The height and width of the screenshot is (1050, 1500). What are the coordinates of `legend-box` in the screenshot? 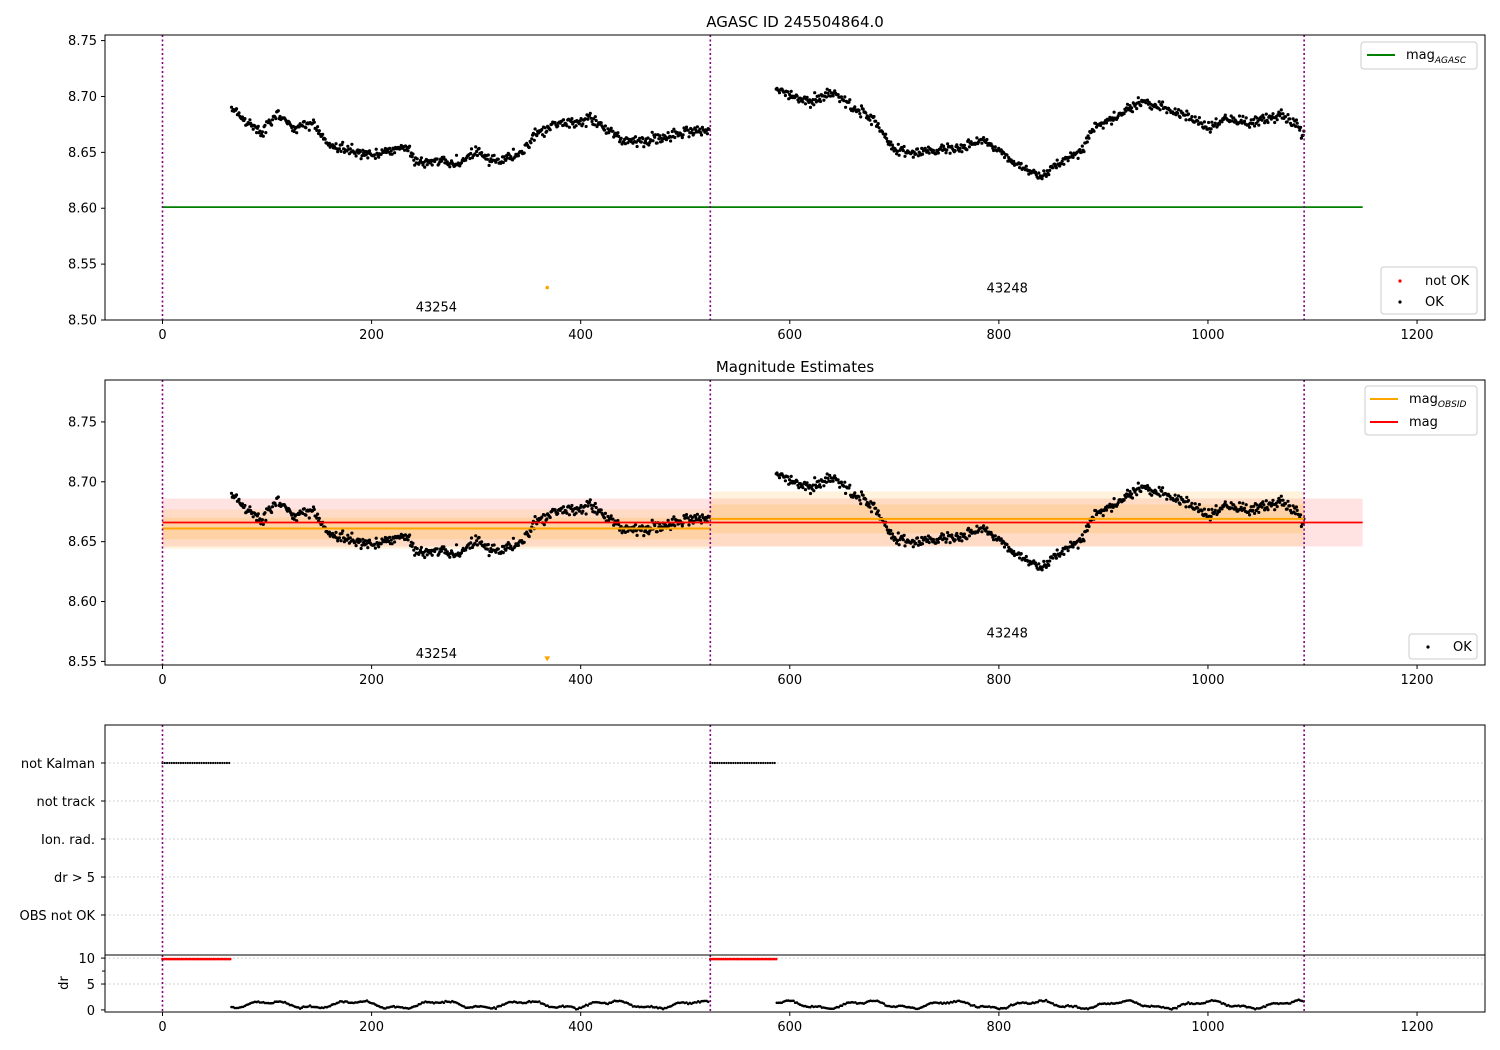 It's located at (1443, 646).